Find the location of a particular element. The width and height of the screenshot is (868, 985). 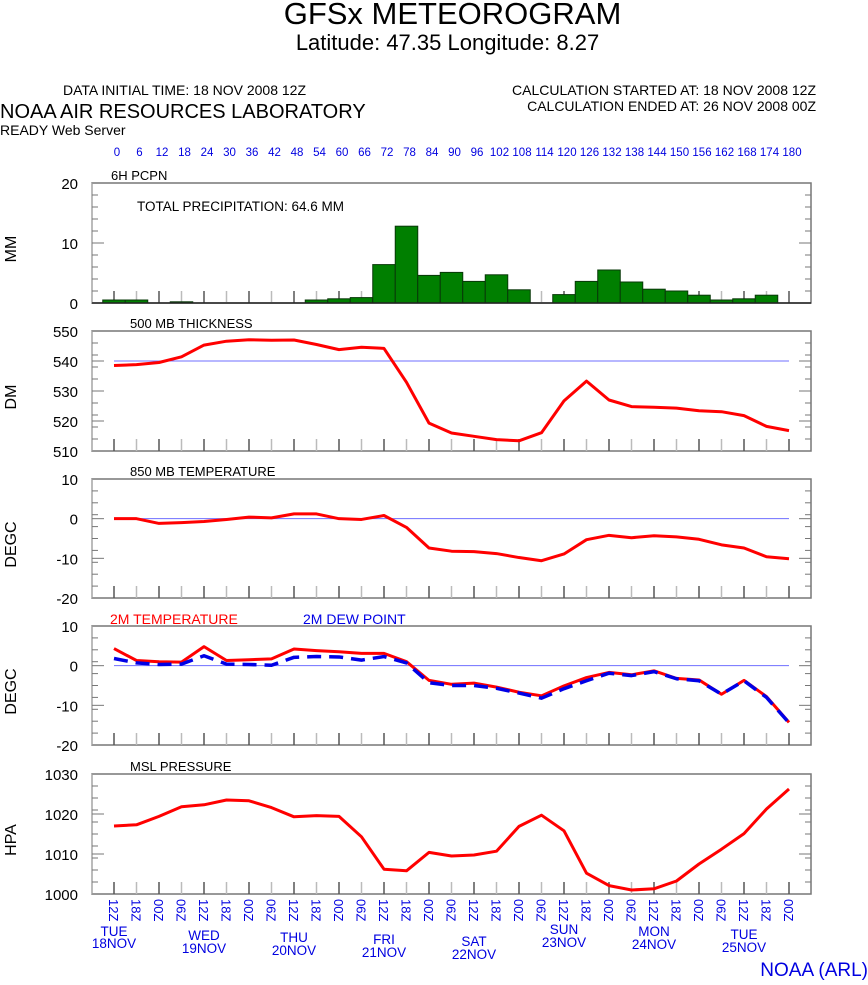

forecast-hour-label: 144 is located at coordinates (657, 153).